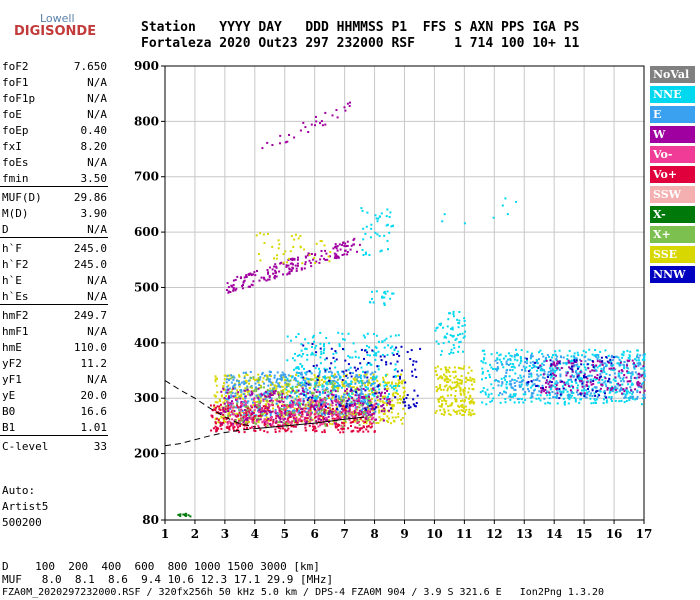 Image resolution: width=700 pixels, height=600 pixels. I want to click on param-name: foEs, so click(15, 162).